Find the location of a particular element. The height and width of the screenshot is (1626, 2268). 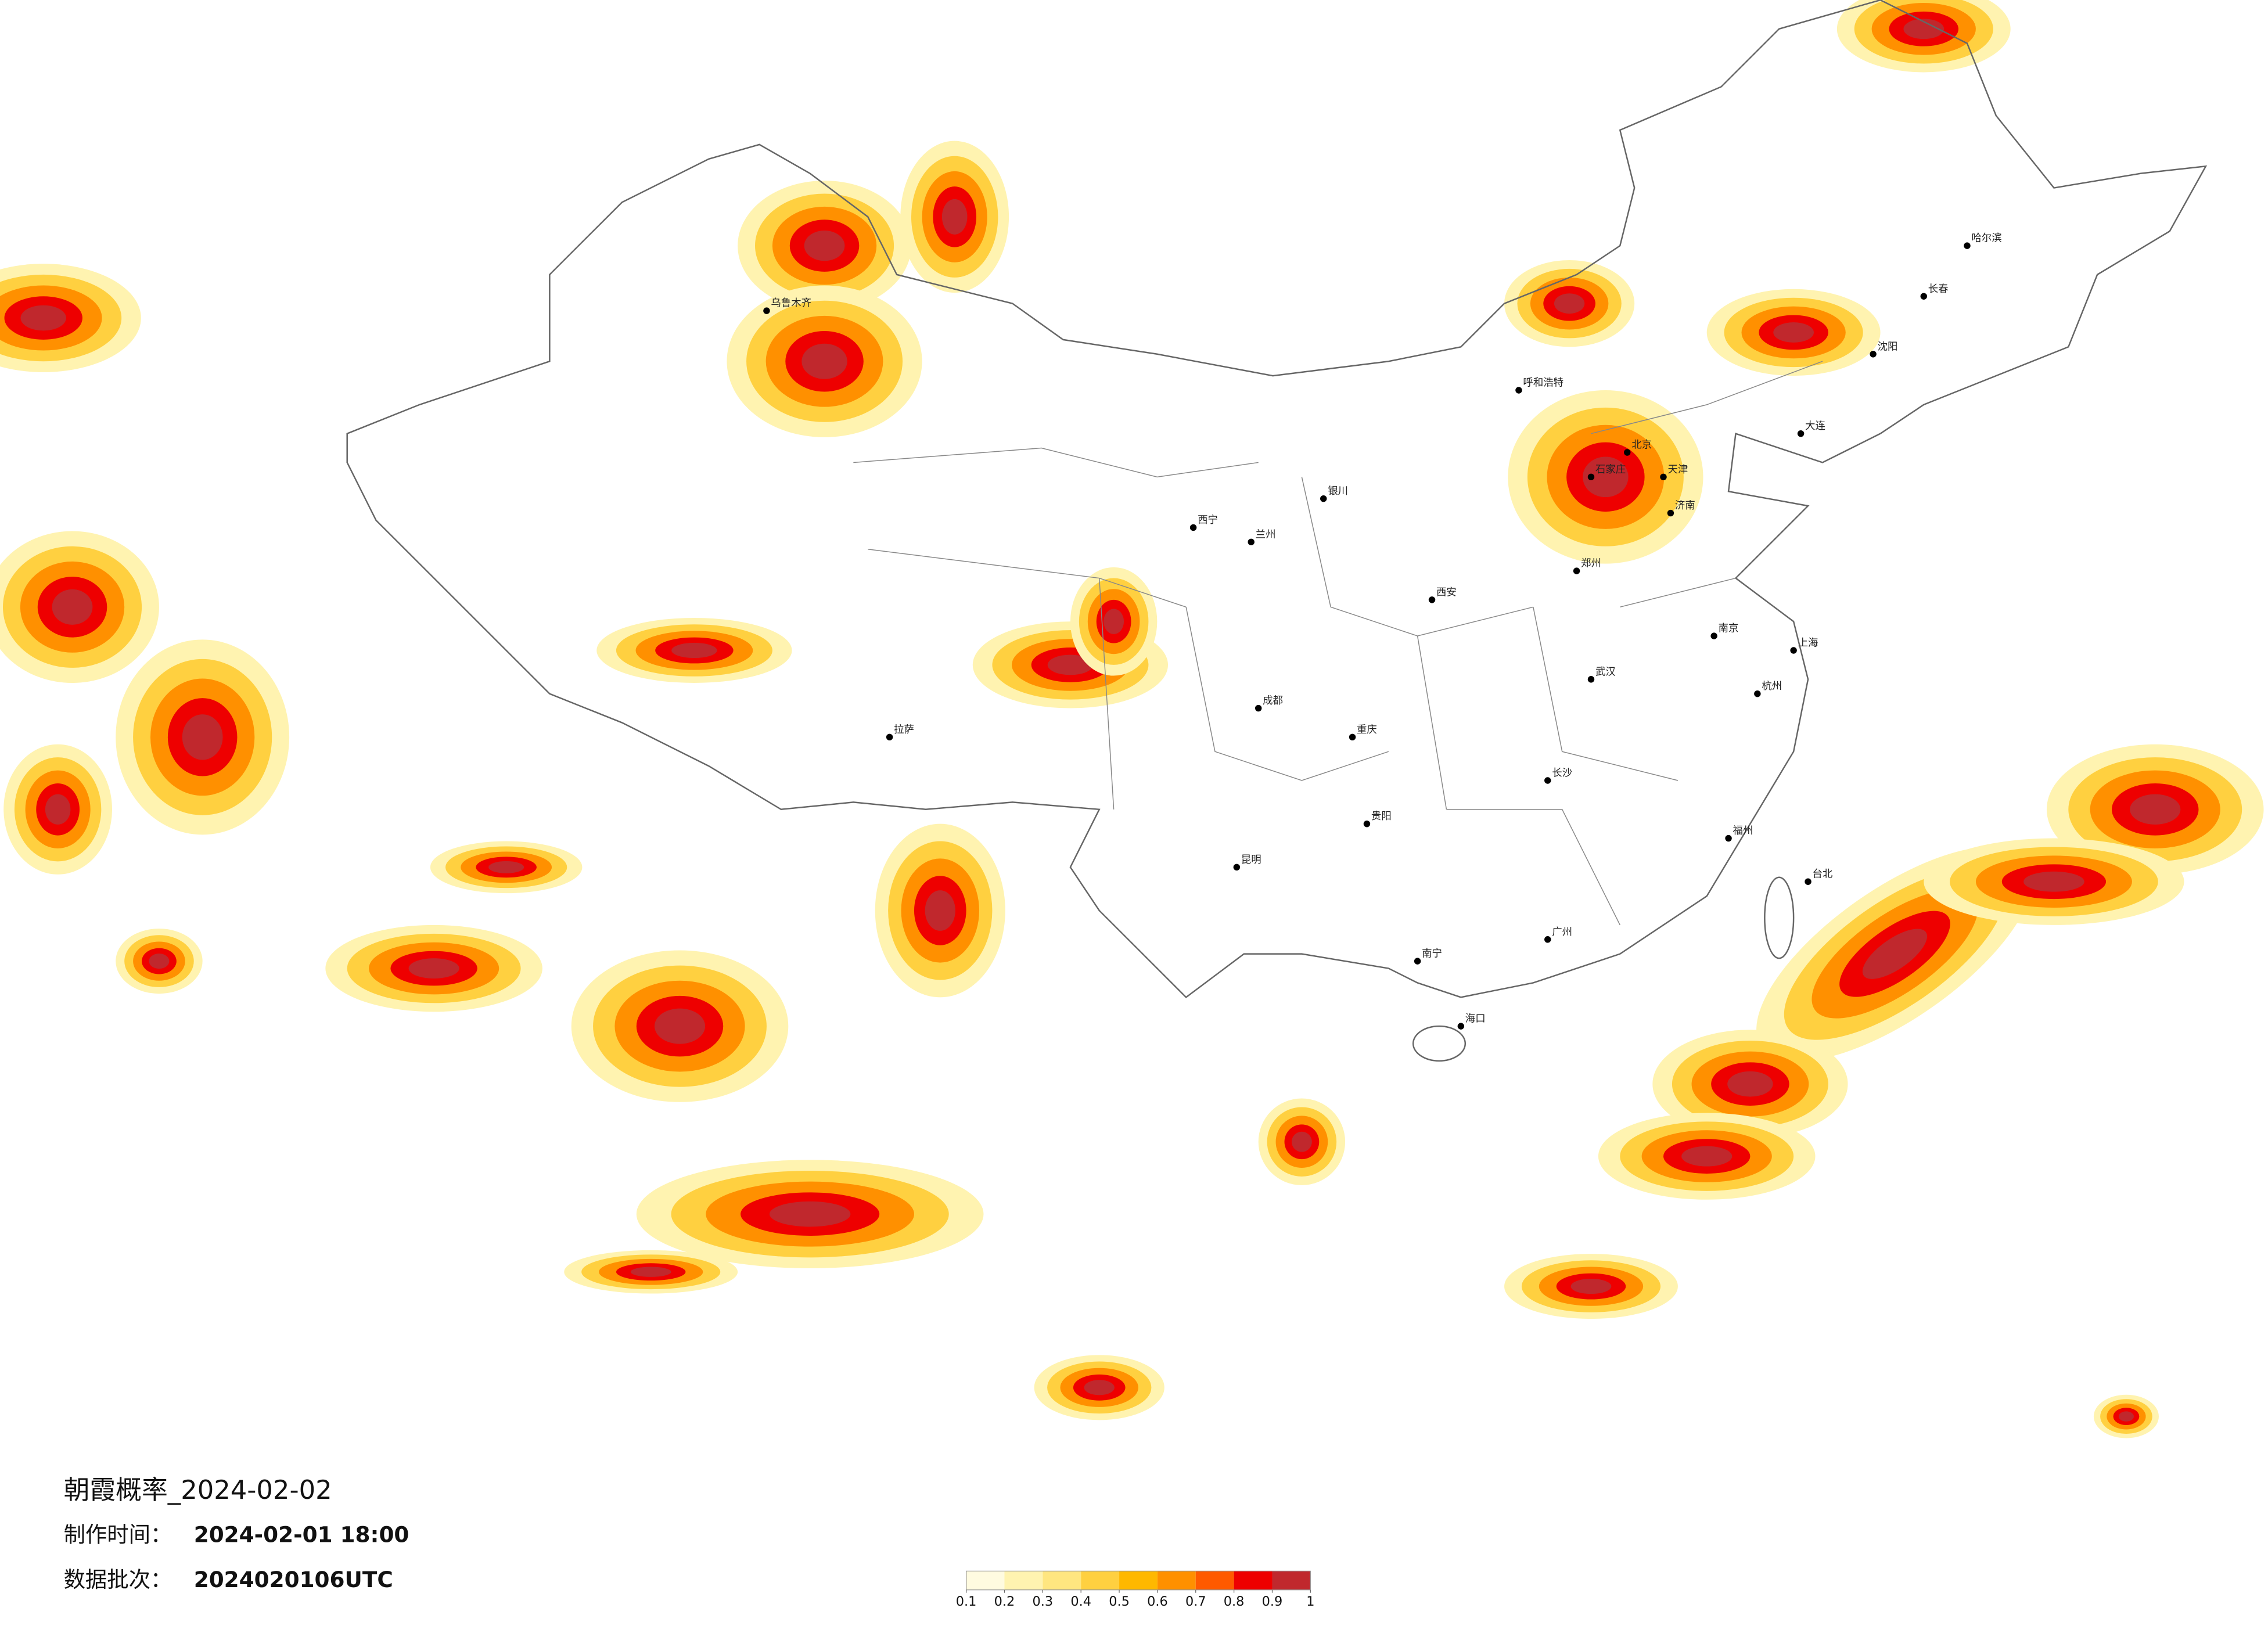

batch-label: 数据批次： is located at coordinates (118, 1579).